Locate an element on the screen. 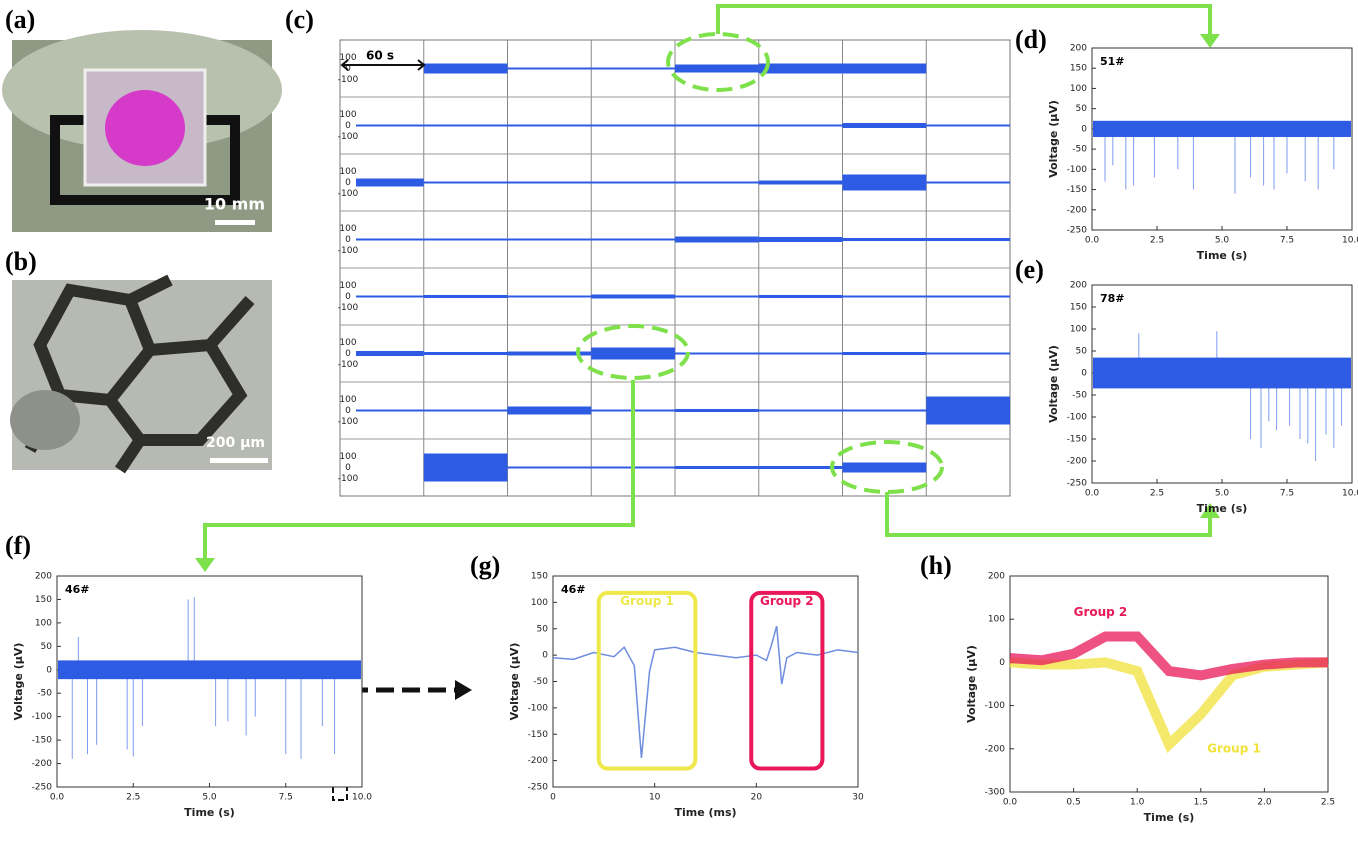 The height and width of the screenshot is (842, 1358). scale-bar-label: 200 μm is located at coordinates (235, 443).